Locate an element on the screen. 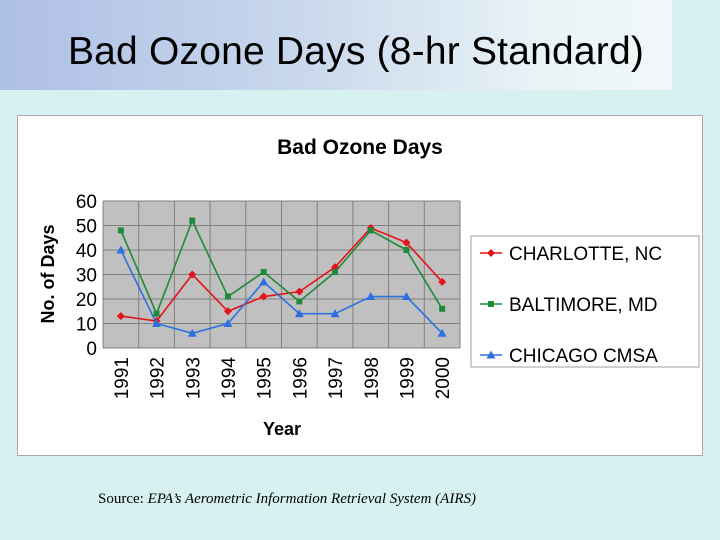  source-label: Source: is located at coordinates (121, 499).